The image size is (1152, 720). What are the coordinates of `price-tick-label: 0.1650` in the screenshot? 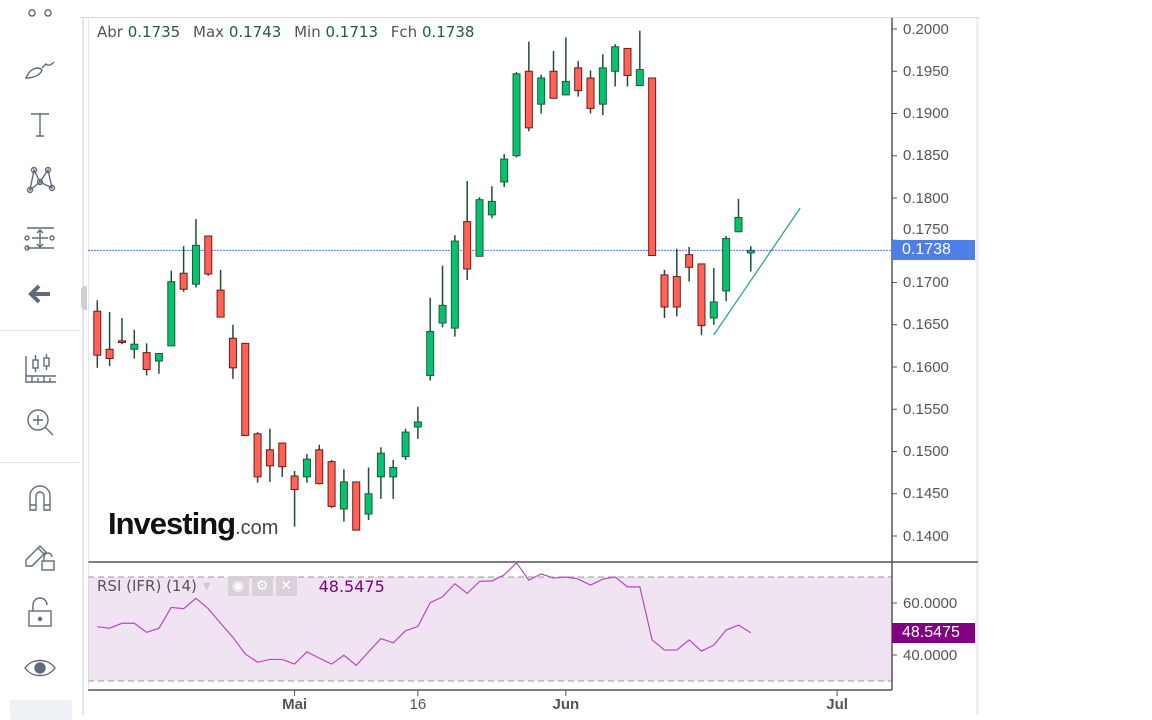 It's located at (926, 325).